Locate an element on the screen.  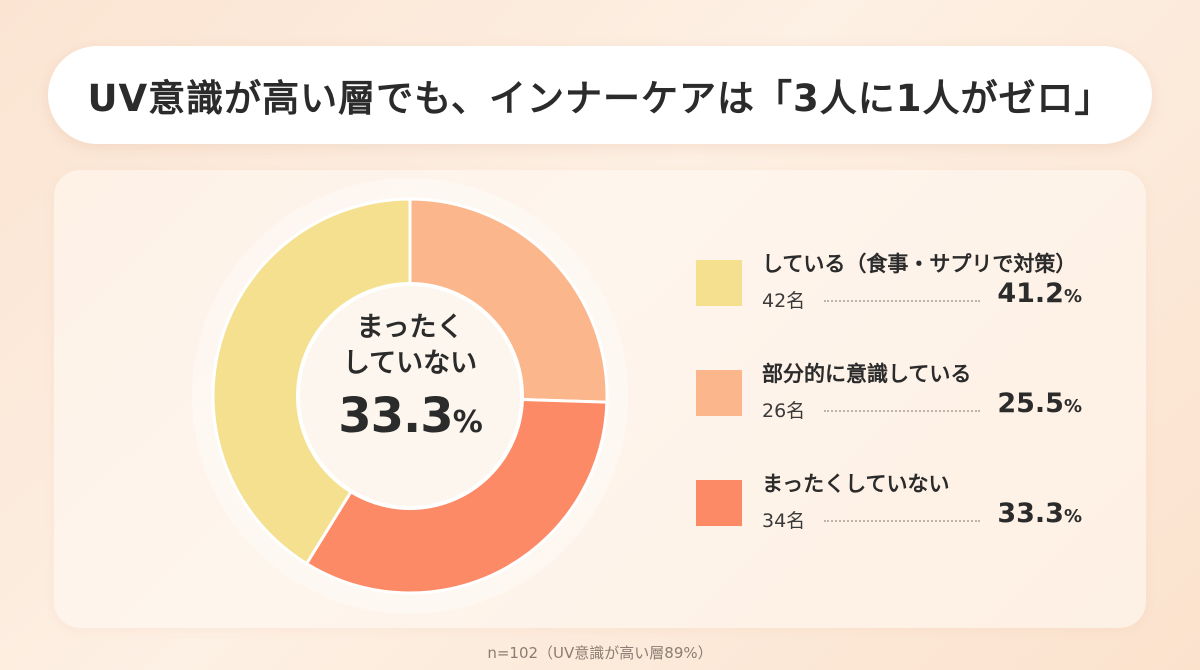
legend-percent-value: 33.3 is located at coordinates (1030, 513).